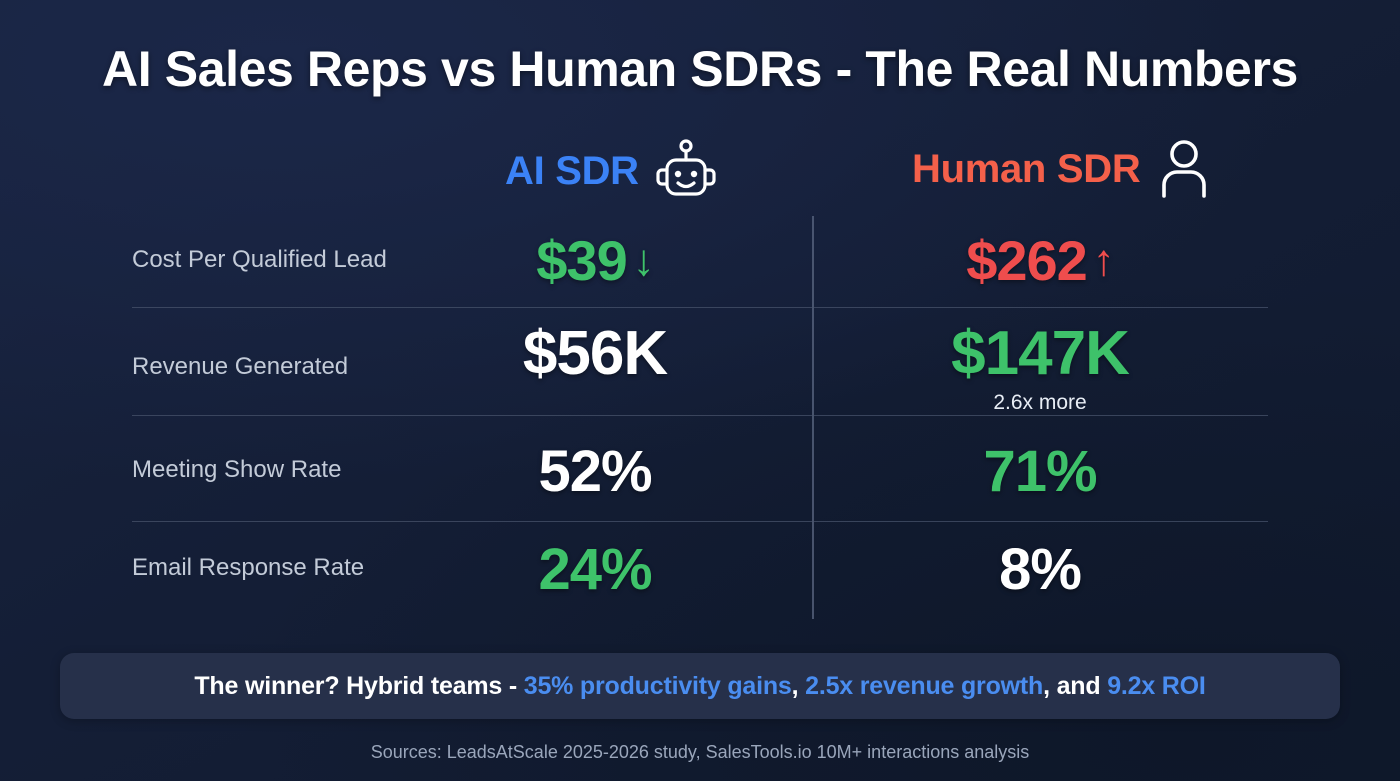 This screenshot has width=1400, height=781. I want to click on banner-highlight-1: 35% productivity gains, so click(657, 685).